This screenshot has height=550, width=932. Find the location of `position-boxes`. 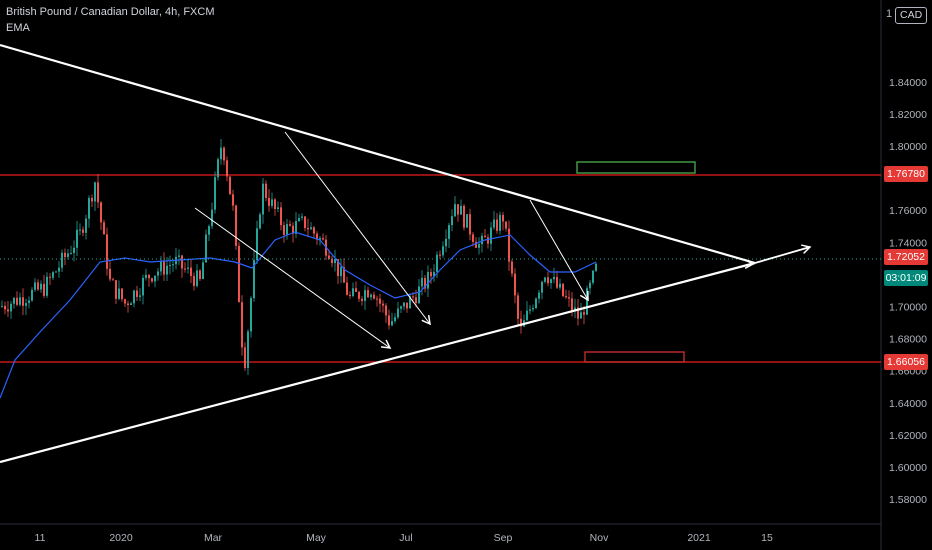

position-boxes is located at coordinates (636, 262).